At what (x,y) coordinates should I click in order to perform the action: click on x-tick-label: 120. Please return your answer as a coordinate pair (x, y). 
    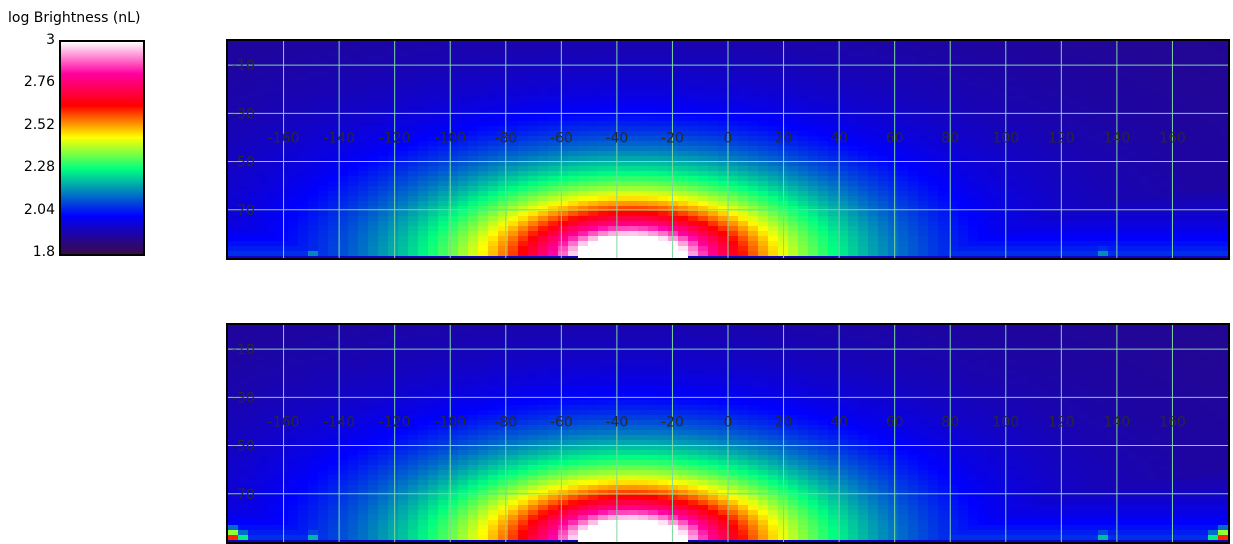
    Looking at the image, I should click on (1061, 138).